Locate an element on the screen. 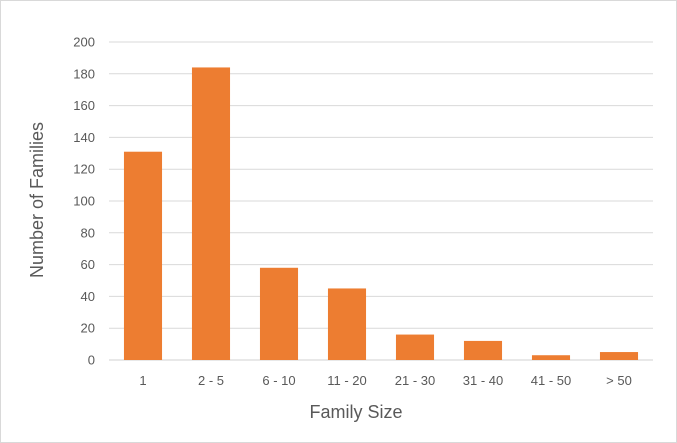 The image size is (677, 443). x-tick-label: 6 - 10 is located at coordinates (278, 380).